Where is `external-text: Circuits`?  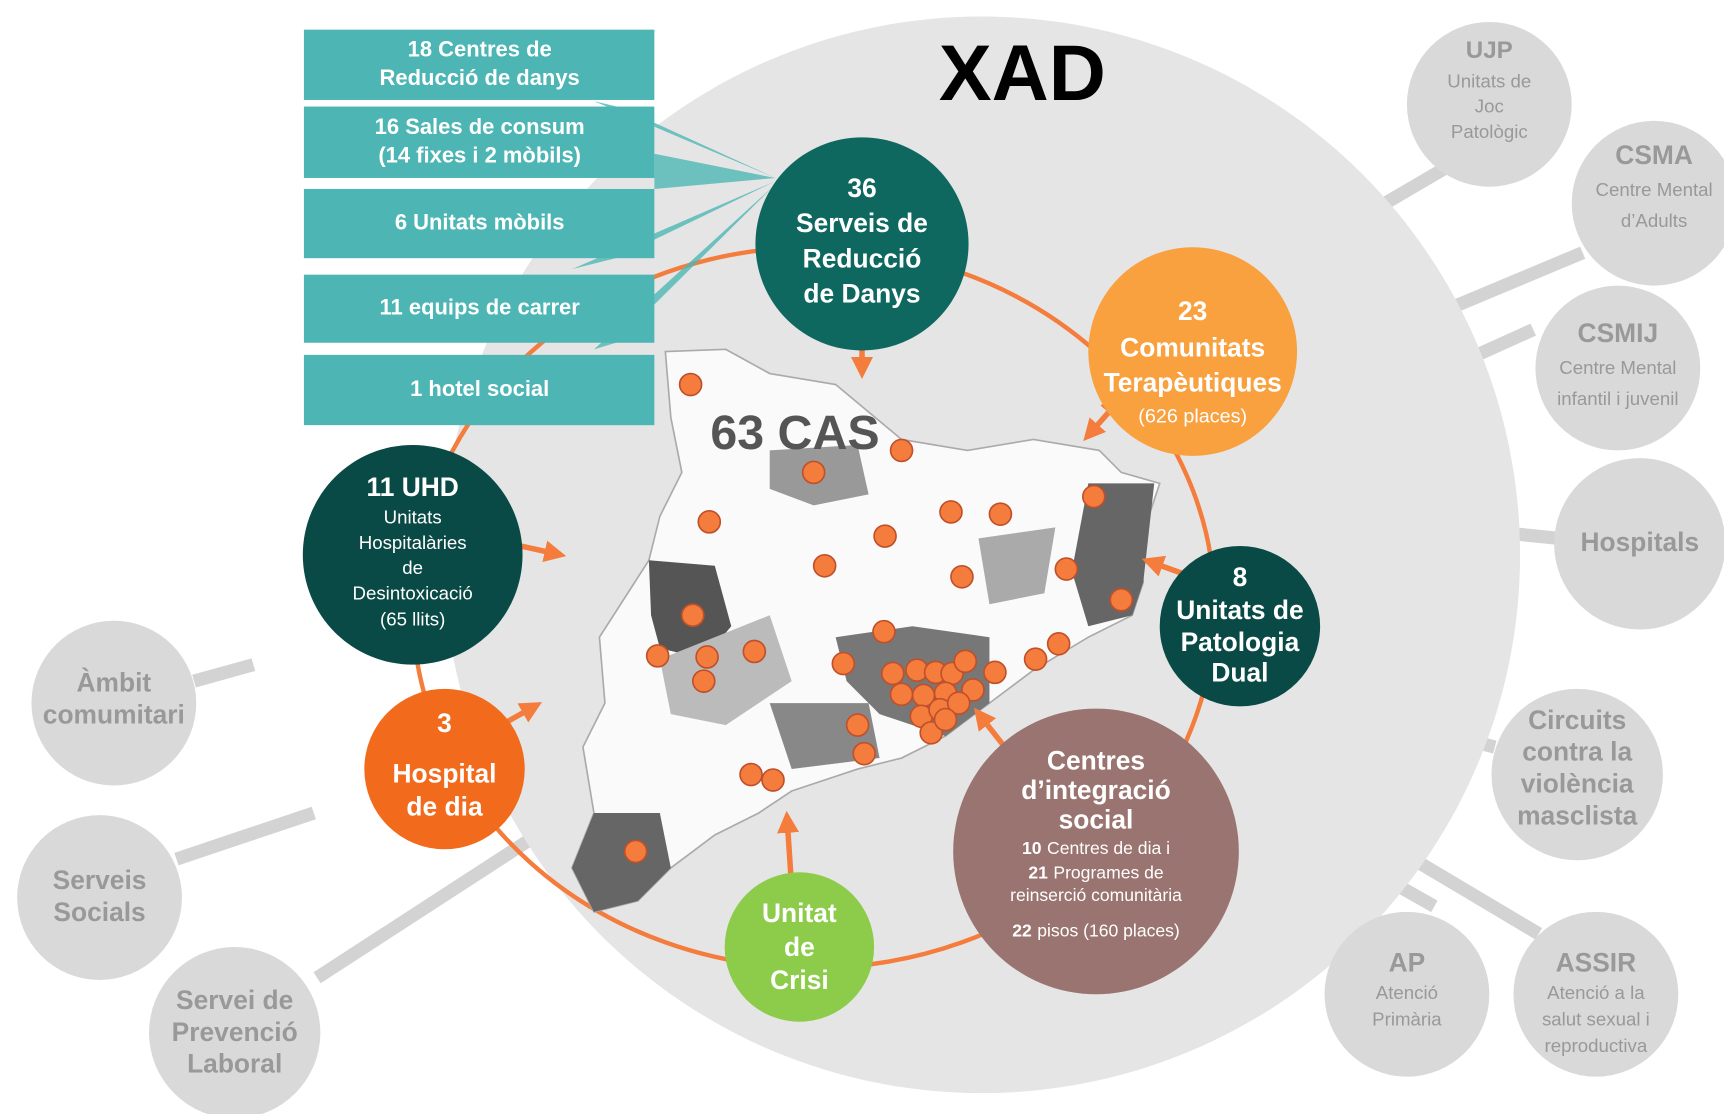
external-text: Circuits is located at coordinates (1577, 720).